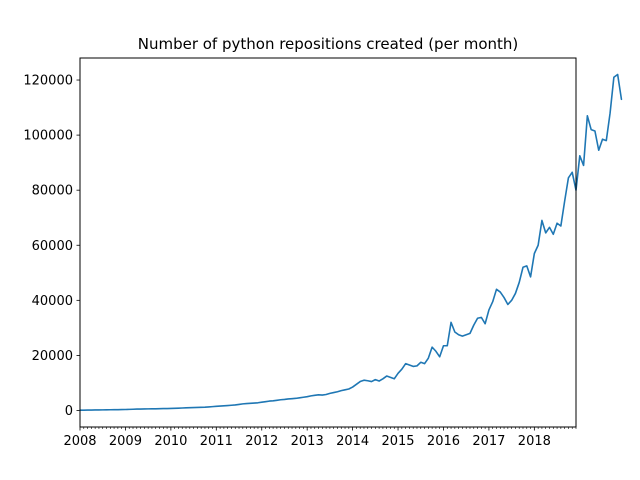  I want to click on x-tick-label: 2011, so click(216, 441).